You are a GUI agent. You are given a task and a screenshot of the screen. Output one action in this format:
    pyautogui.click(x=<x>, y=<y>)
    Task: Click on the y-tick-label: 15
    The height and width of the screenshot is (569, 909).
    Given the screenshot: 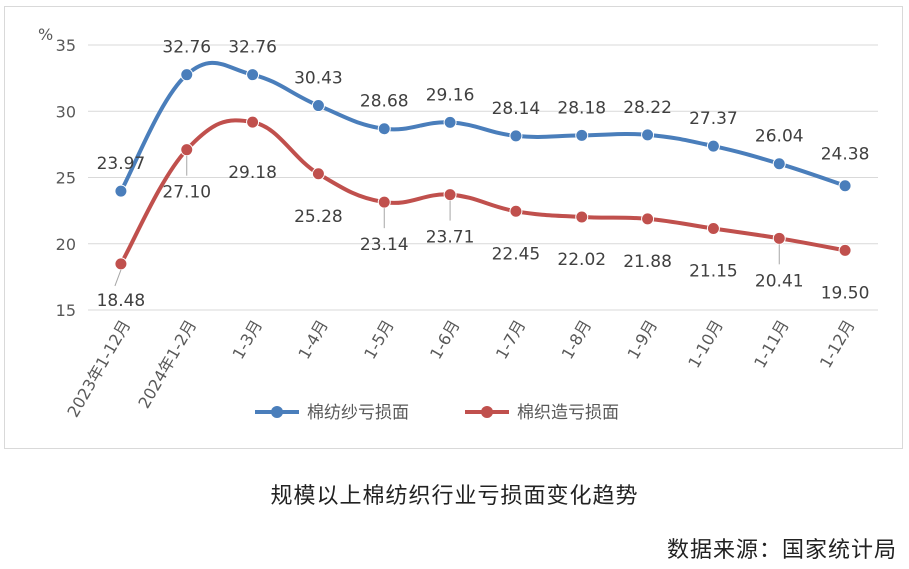 What is the action you would take?
    pyautogui.click(x=66, y=310)
    